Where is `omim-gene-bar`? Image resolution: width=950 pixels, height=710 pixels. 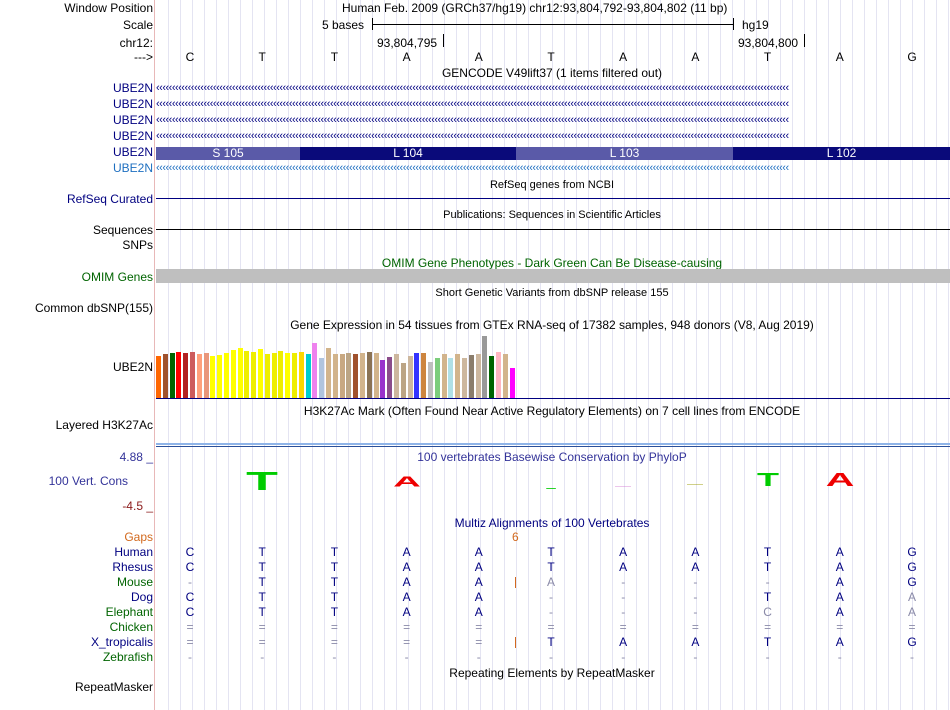
omim-gene-bar is located at coordinates (553, 276).